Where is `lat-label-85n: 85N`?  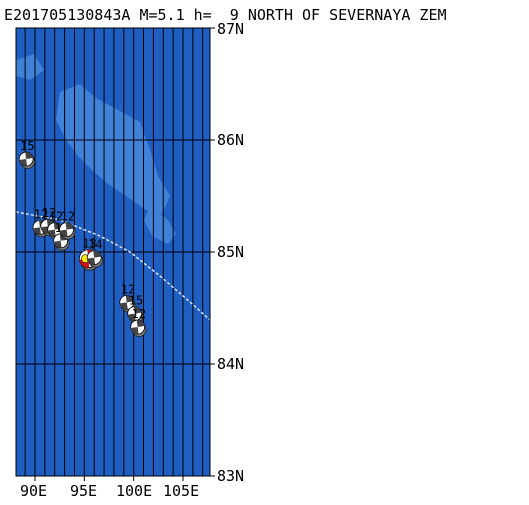
lat-label-85n: 85N is located at coordinates (231, 252).